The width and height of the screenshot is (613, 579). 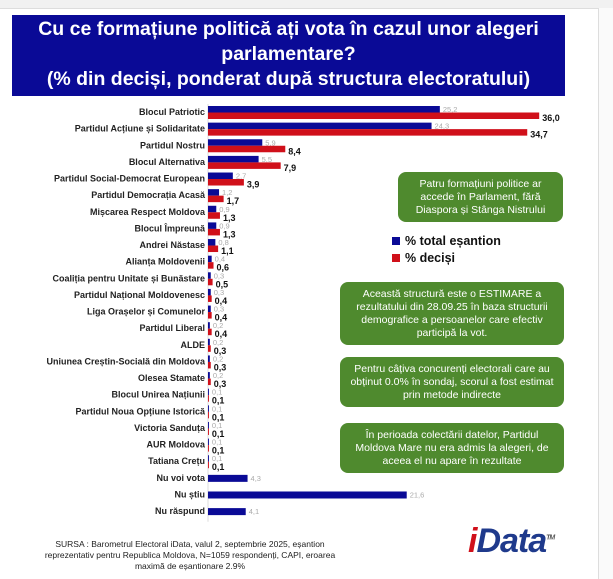 I want to click on title-line-2: parlamentare?, so click(x=288, y=54).